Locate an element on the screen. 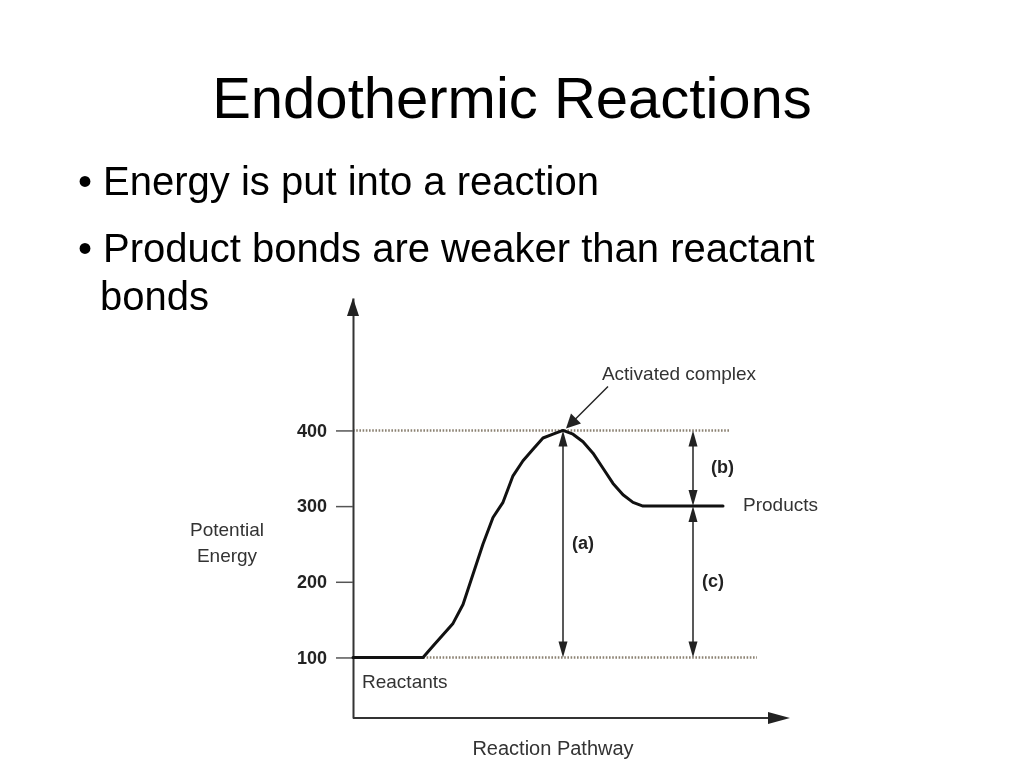 The height and width of the screenshot is (768, 1024). y-tick-label: 100 is located at coordinates (311, 657).